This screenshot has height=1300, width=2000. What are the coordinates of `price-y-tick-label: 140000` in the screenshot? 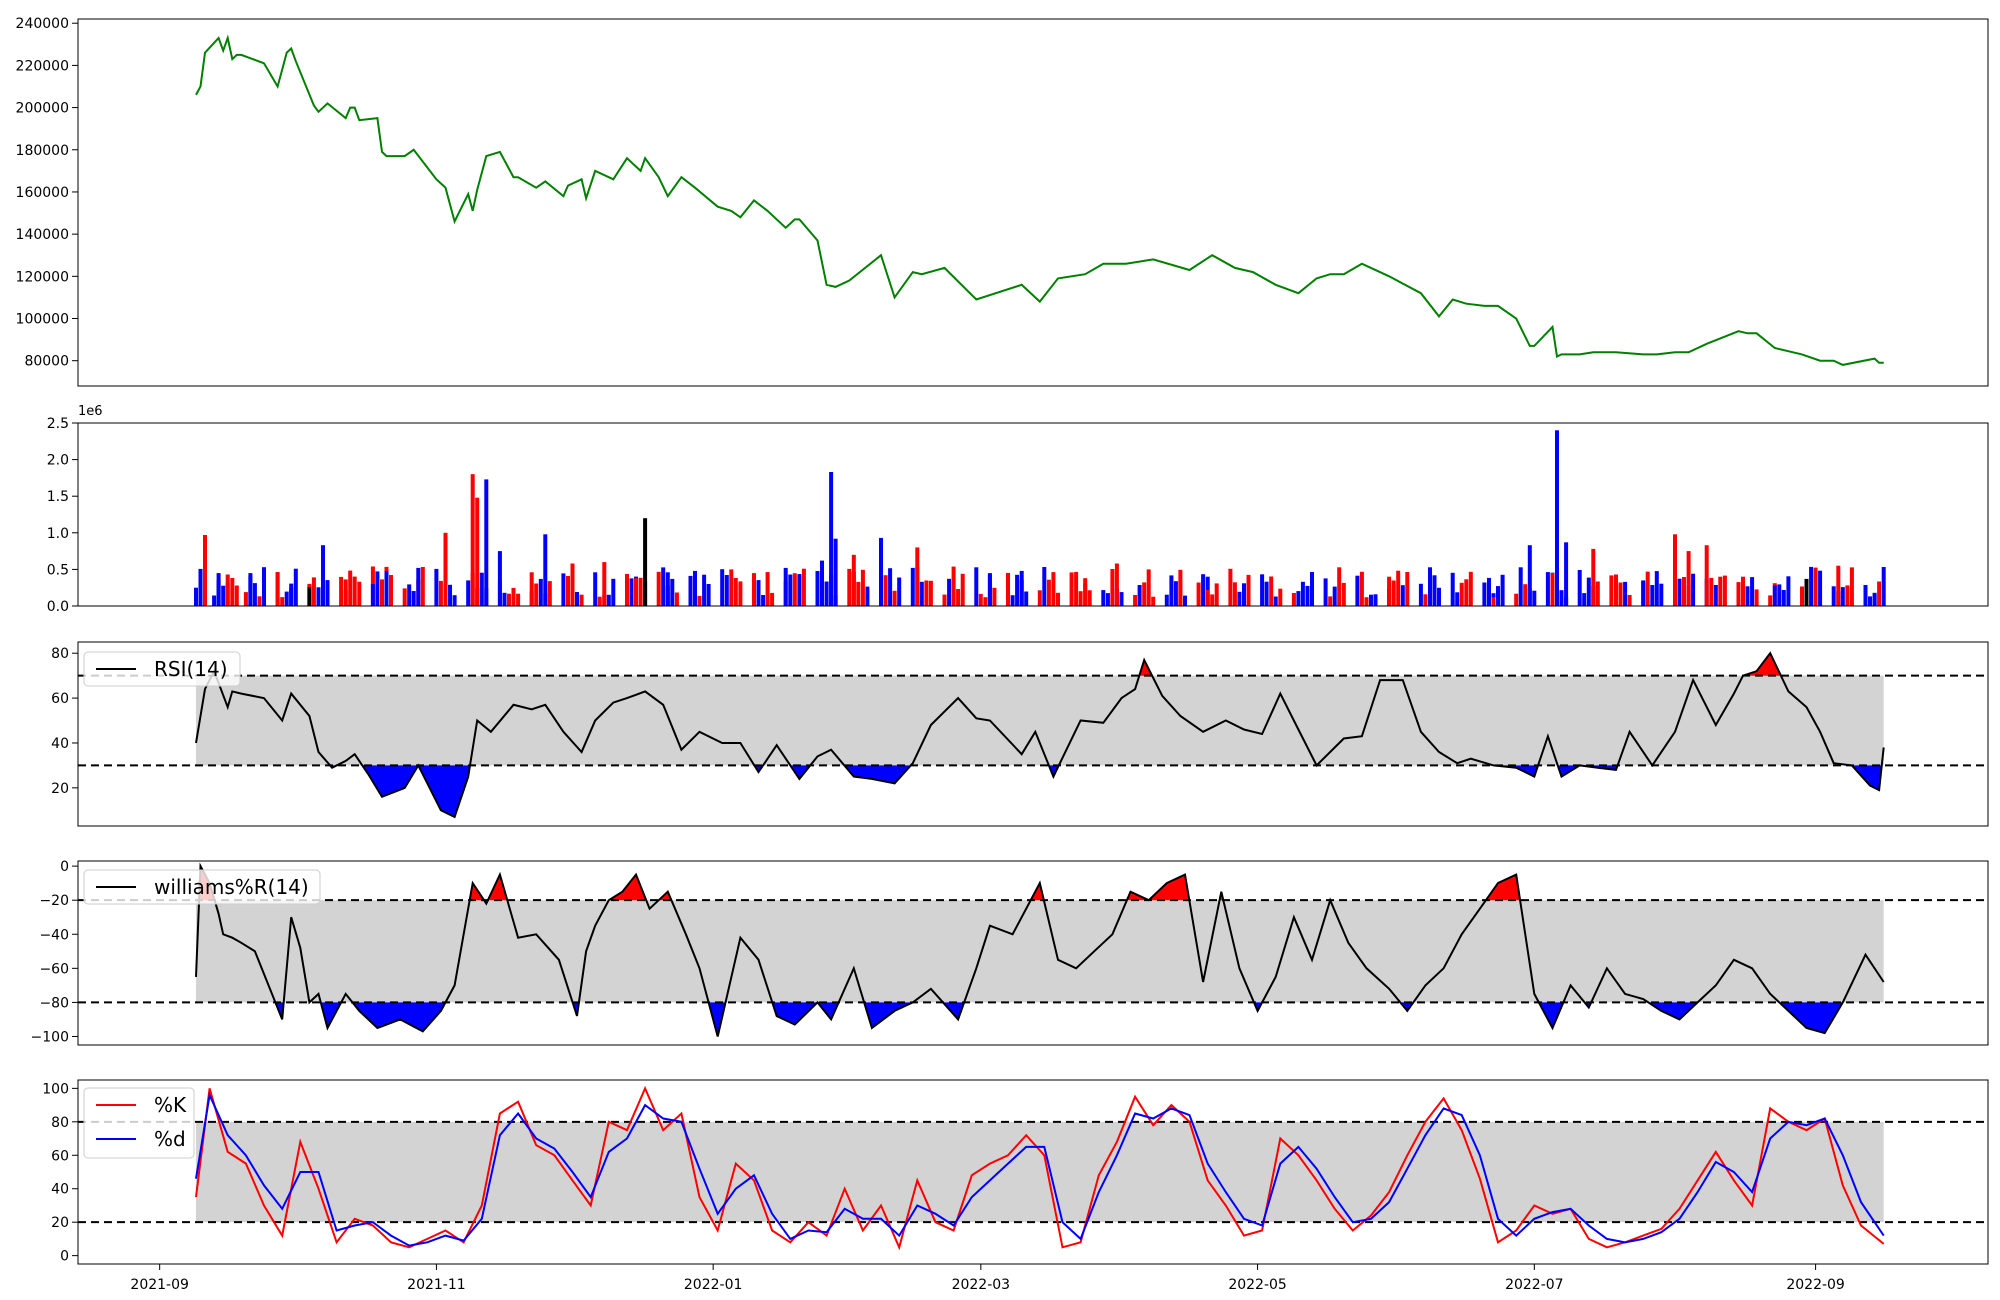 It's located at (42, 235).